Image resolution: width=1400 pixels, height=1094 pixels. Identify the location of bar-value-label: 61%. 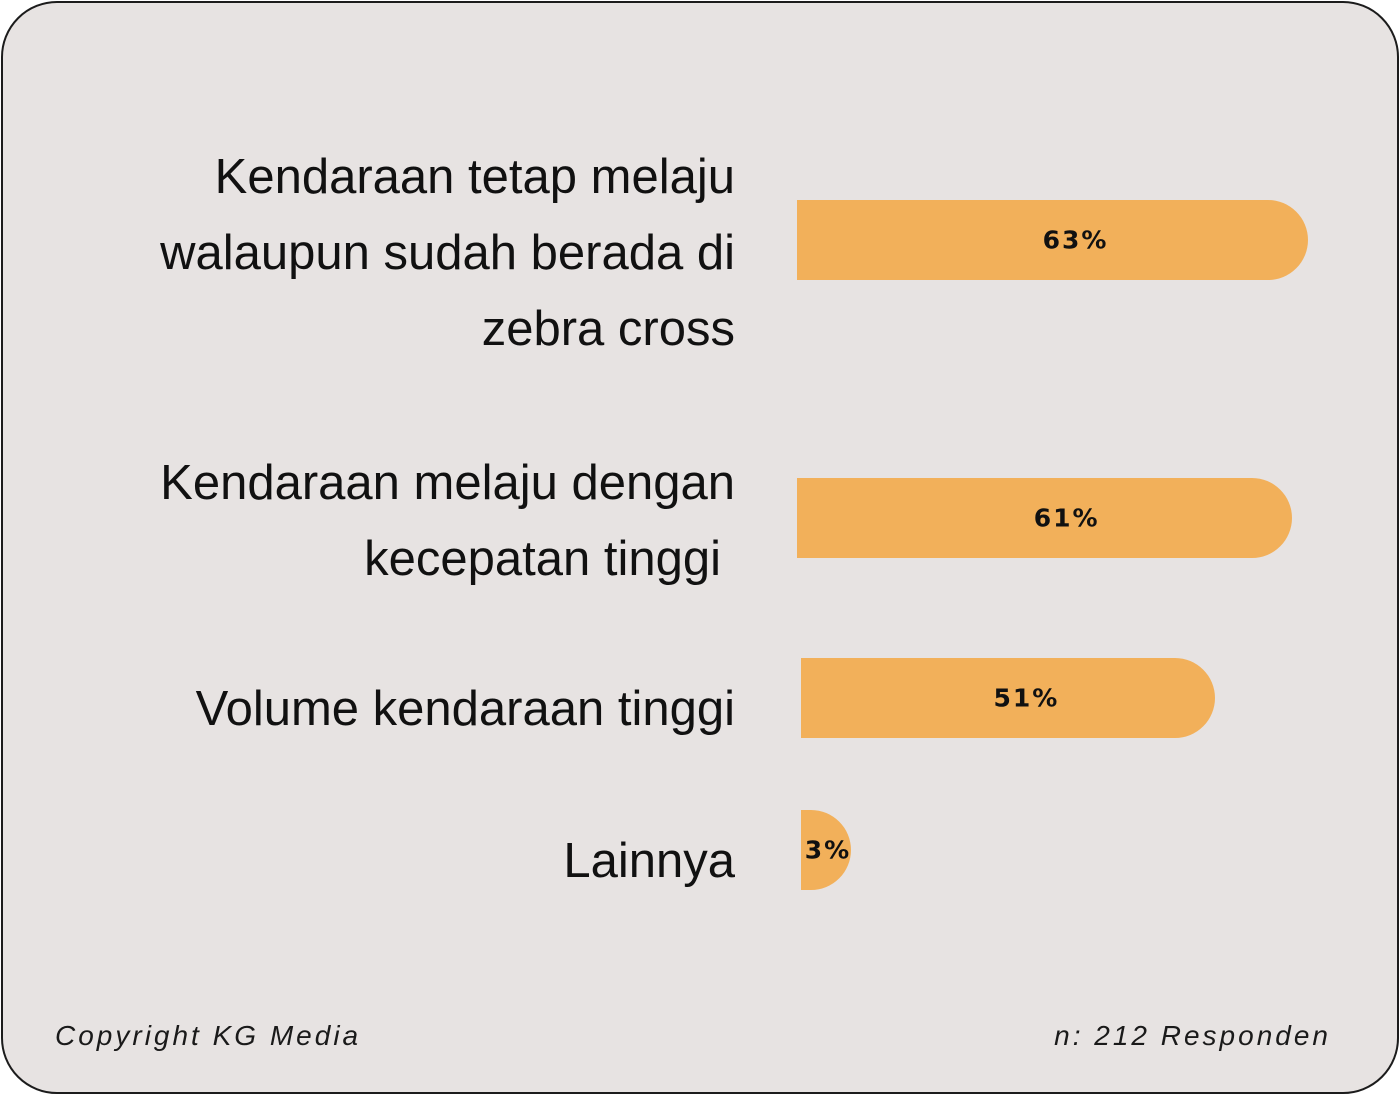
(1066, 518).